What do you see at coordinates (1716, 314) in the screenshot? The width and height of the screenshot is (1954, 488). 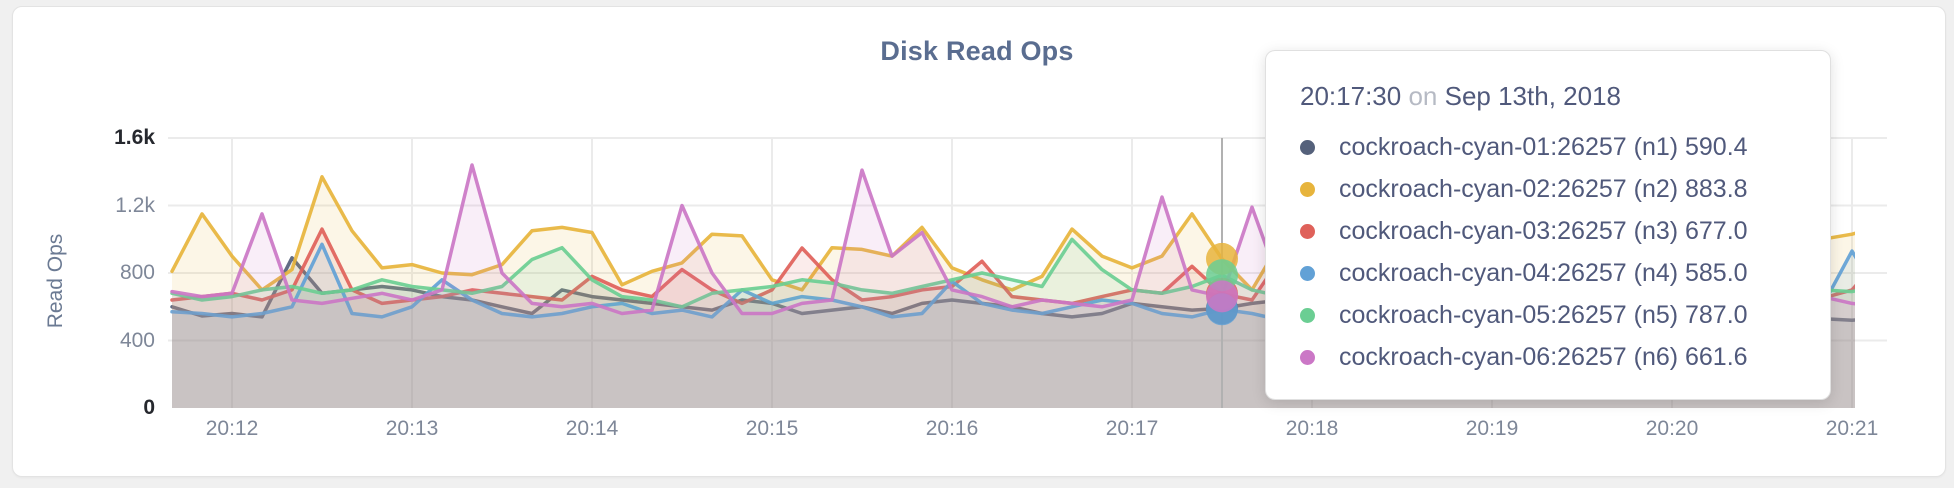 I see `tooltip-series-value: 787.0` at bounding box center [1716, 314].